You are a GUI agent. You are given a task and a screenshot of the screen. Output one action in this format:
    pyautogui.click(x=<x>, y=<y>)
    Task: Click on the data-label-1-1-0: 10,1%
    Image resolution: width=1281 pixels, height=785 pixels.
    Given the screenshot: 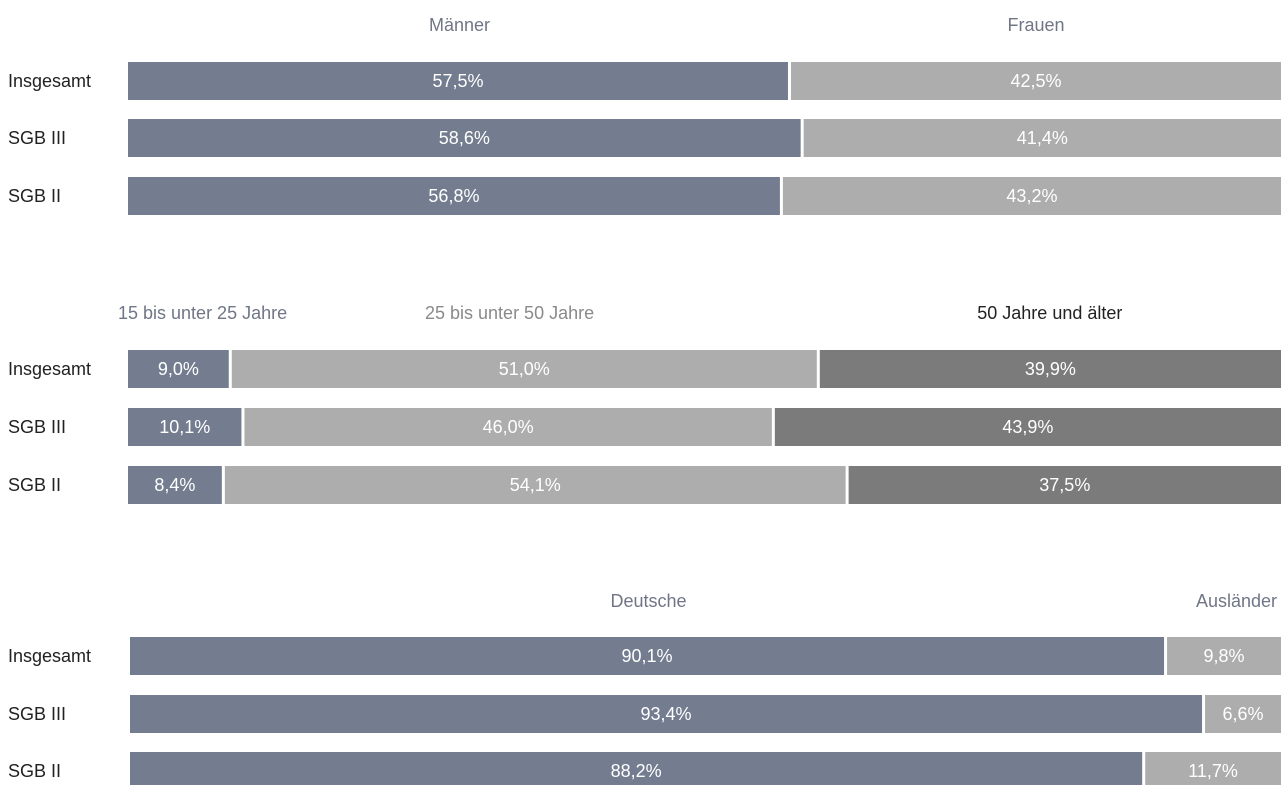 What is the action you would take?
    pyautogui.click(x=184, y=427)
    